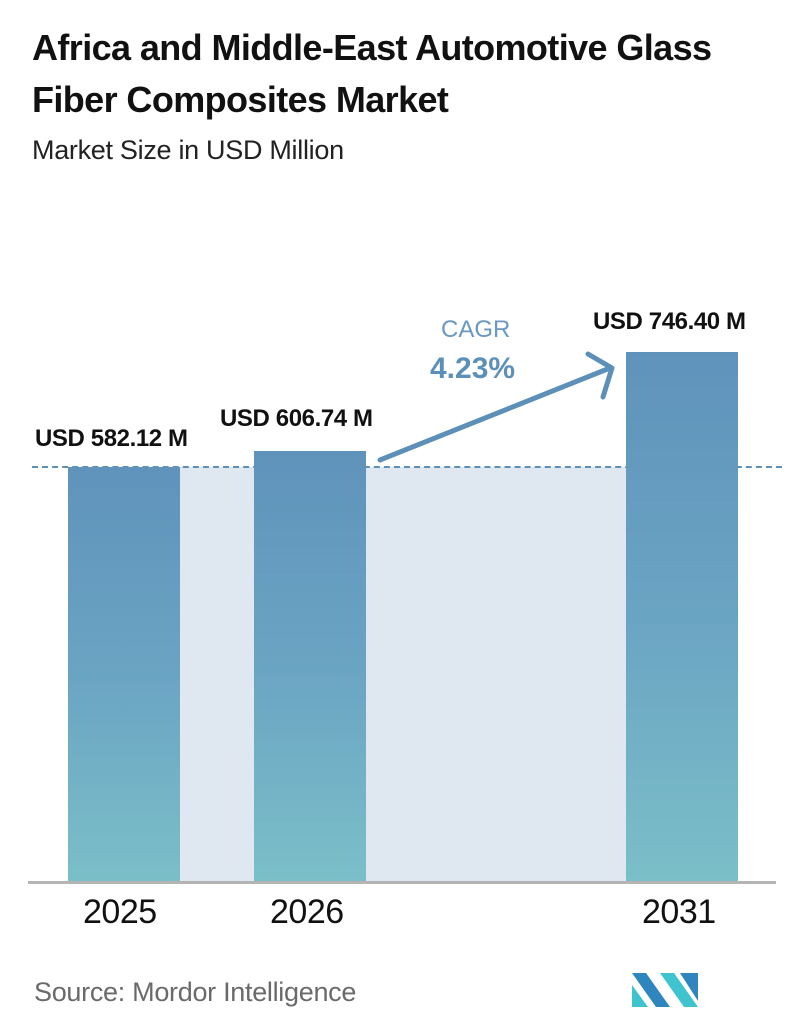 This screenshot has width=796, height=1034. What do you see at coordinates (124, 674) in the screenshot?
I see `bar-2025` at bounding box center [124, 674].